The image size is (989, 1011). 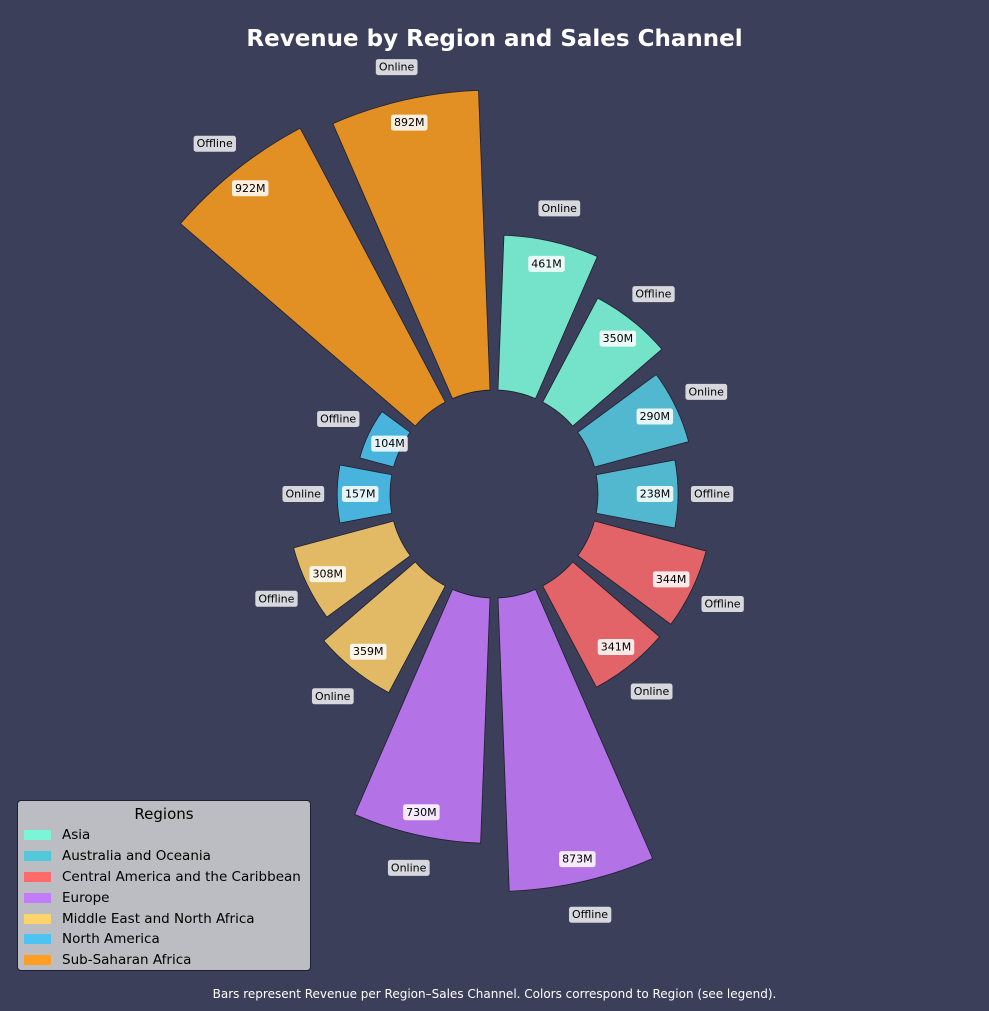 What do you see at coordinates (327, 574) in the screenshot?
I see `value-label-text: 308M` at bounding box center [327, 574].